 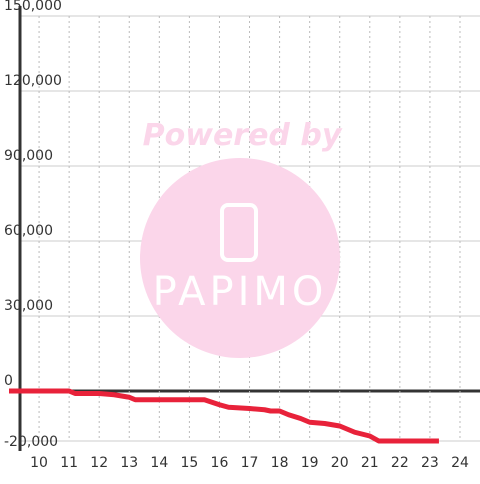 I want to click on x-tick-label: 17, so click(x=250, y=463).